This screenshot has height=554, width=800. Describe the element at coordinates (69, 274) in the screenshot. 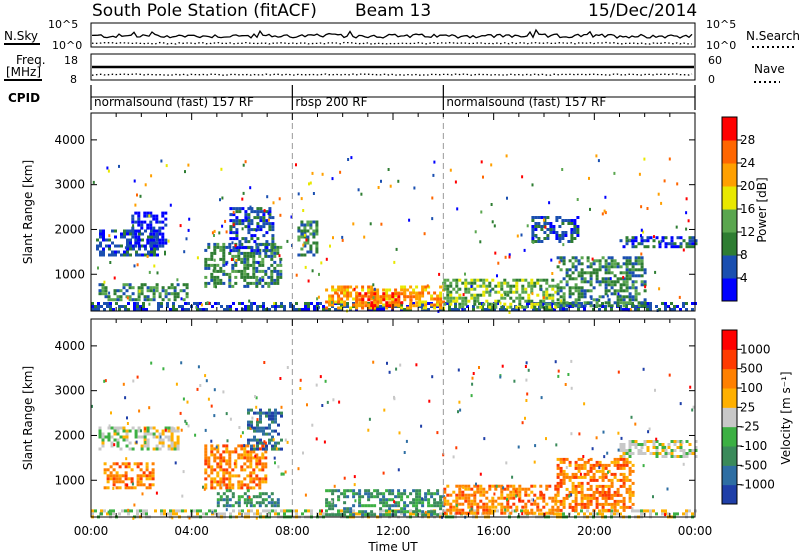

I see `y-tick-label: 1000` at that location.